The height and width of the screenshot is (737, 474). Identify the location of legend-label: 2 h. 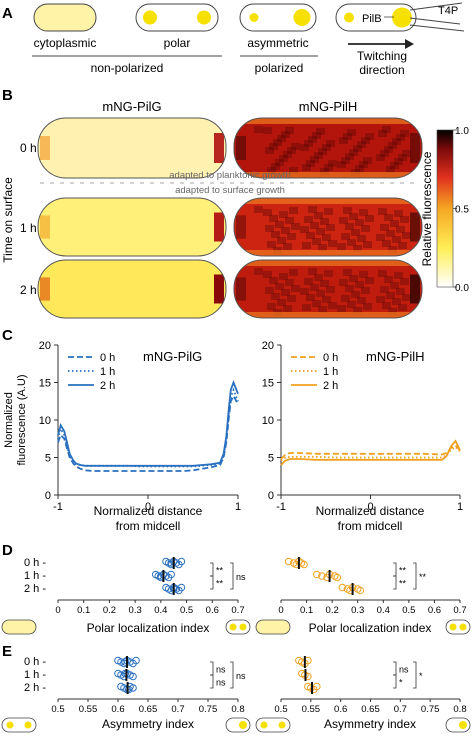
(330, 386).